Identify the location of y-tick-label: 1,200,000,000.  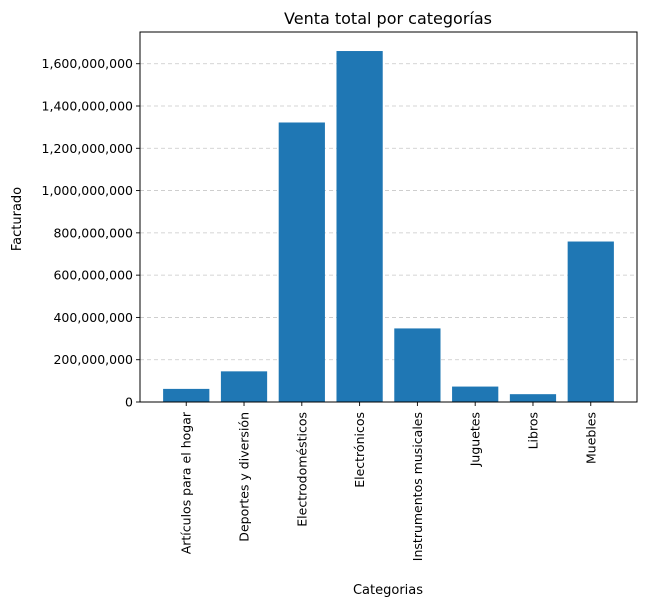
(87, 148).